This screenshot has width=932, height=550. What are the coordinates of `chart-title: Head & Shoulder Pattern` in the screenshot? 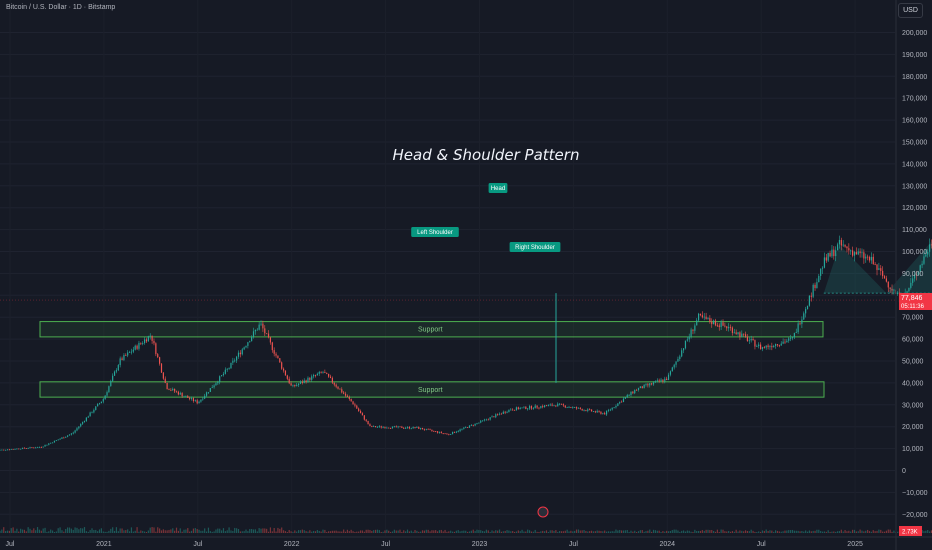 It's located at (486, 155).